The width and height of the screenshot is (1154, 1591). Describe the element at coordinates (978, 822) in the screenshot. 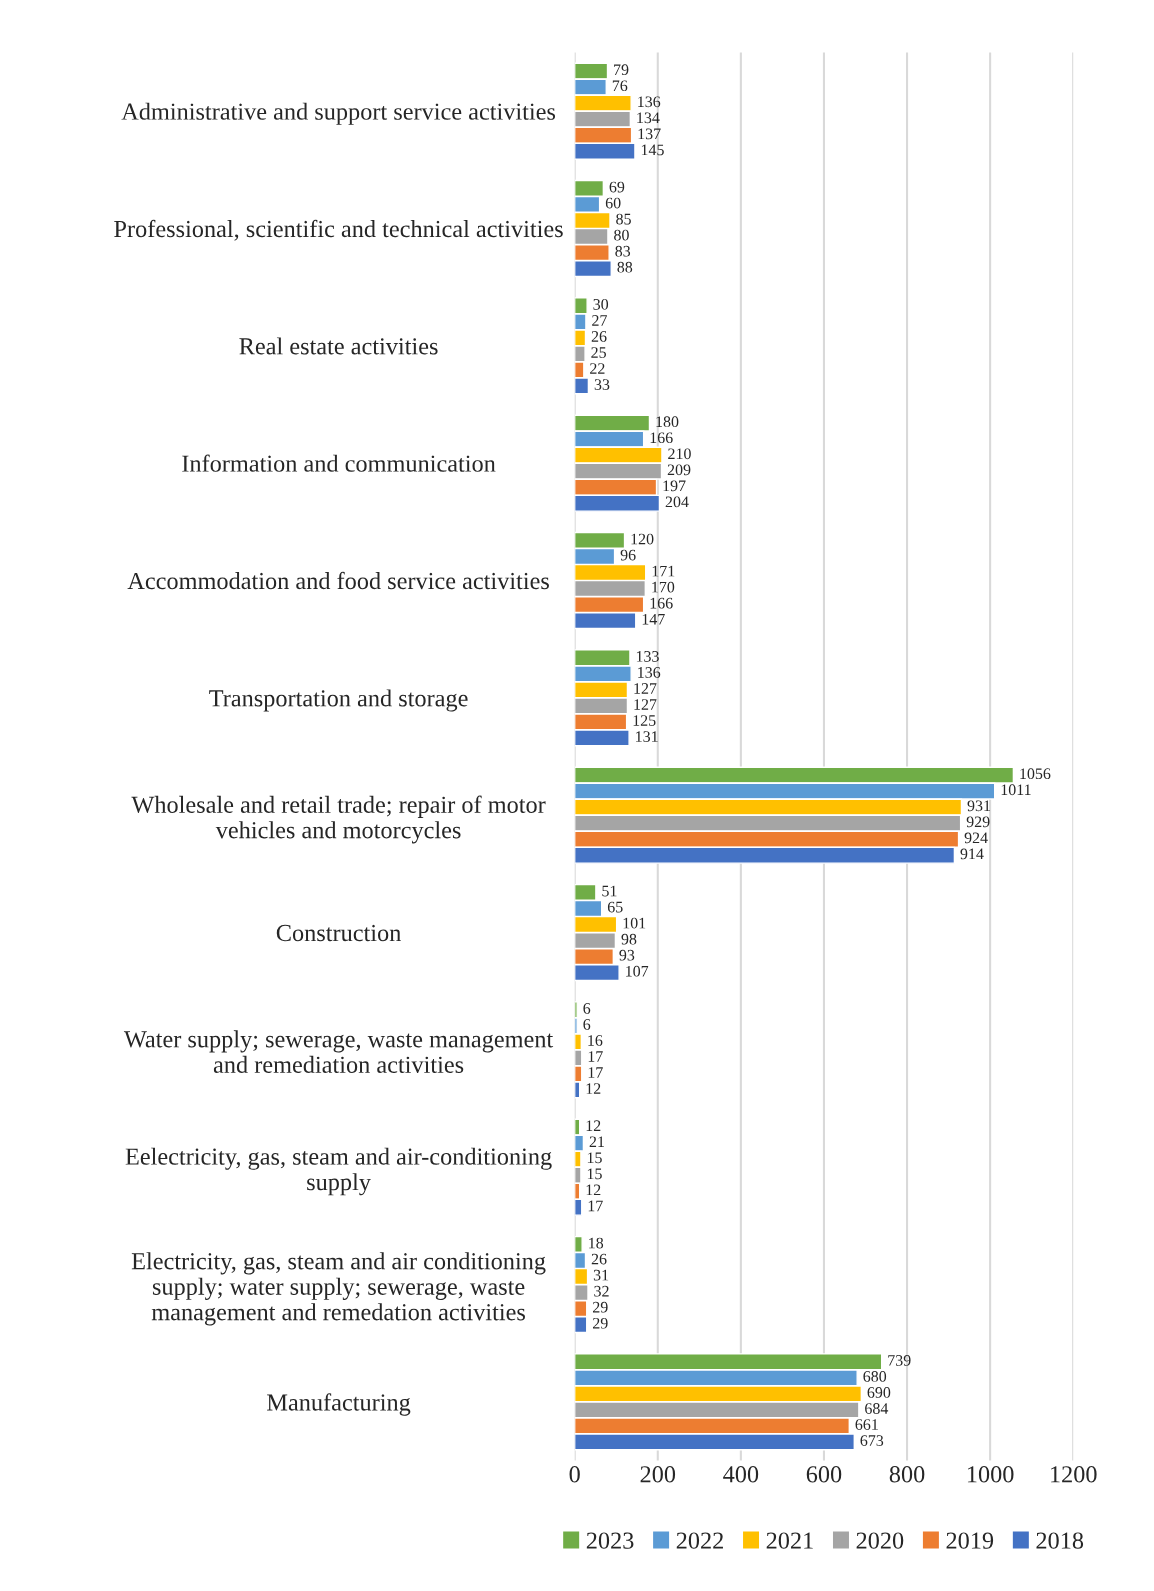

I see `data-label: 929` at that location.